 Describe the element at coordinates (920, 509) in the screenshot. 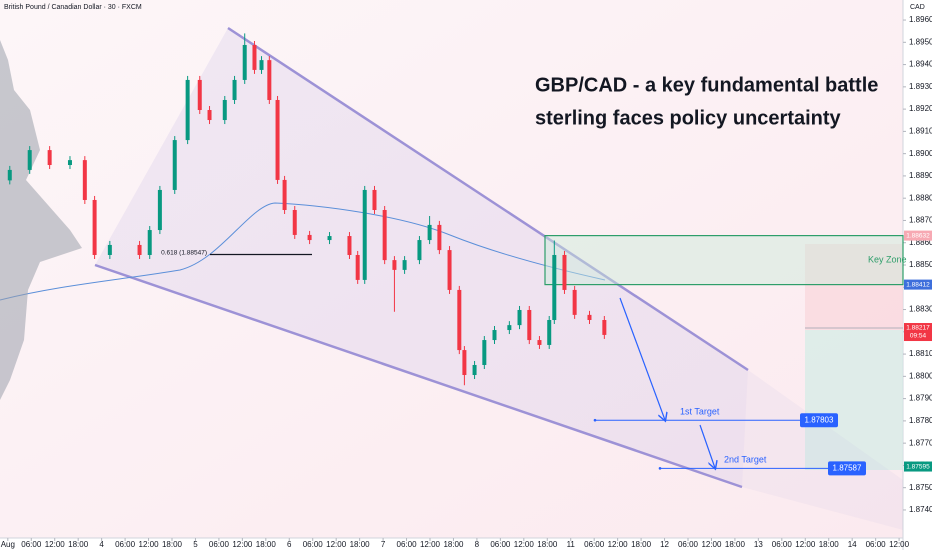

I see `y-tick-label: 1.87400` at that location.